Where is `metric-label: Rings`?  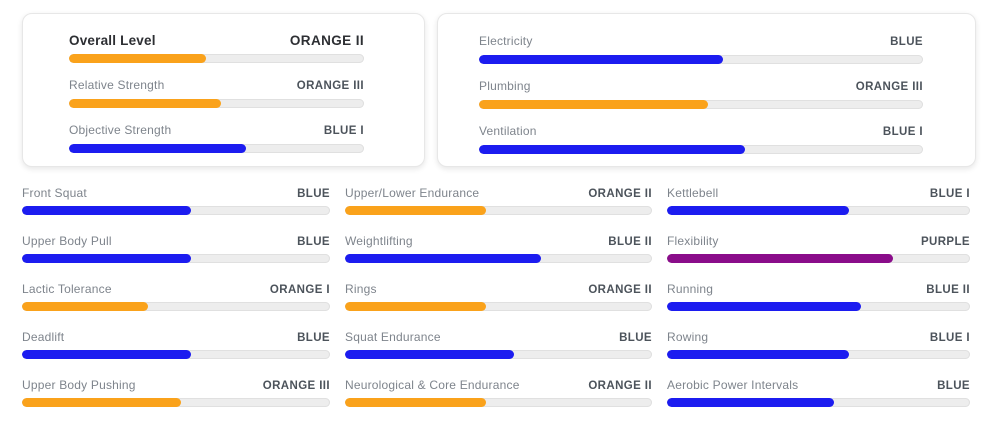 metric-label: Rings is located at coordinates (361, 289).